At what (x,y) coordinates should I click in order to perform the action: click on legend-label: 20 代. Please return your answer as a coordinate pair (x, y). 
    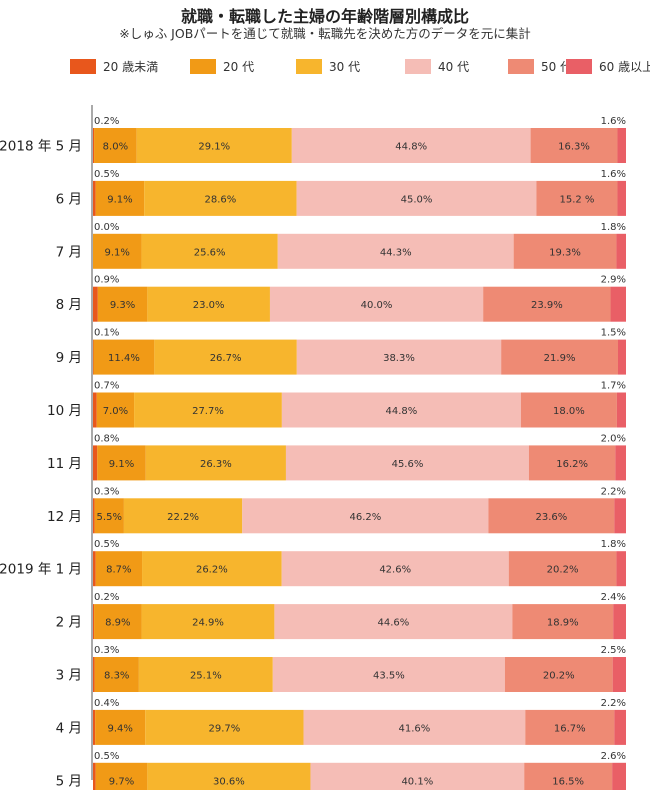
    Looking at the image, I should click on (238, 67).